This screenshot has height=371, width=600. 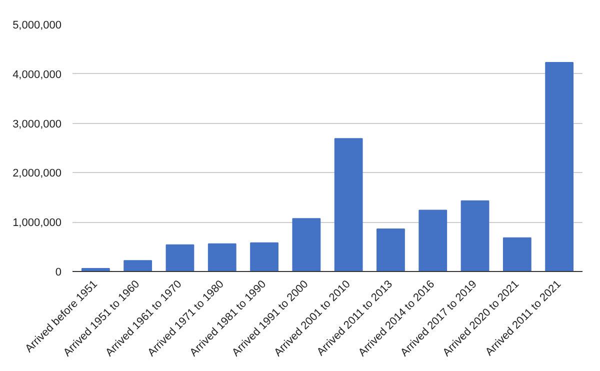 I want to click on y-tick-label: 1,000,000, so click(x=37, y=223).